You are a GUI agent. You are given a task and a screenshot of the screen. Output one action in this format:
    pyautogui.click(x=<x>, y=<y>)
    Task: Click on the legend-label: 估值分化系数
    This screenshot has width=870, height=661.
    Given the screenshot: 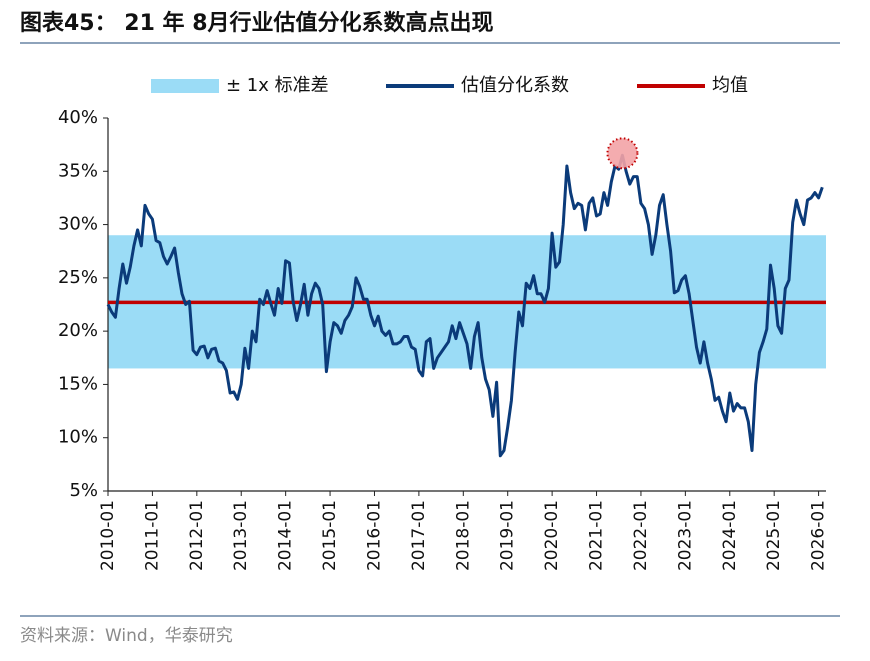 What is the action you would take?
    pyautogui.click(x=515, y=85)
    